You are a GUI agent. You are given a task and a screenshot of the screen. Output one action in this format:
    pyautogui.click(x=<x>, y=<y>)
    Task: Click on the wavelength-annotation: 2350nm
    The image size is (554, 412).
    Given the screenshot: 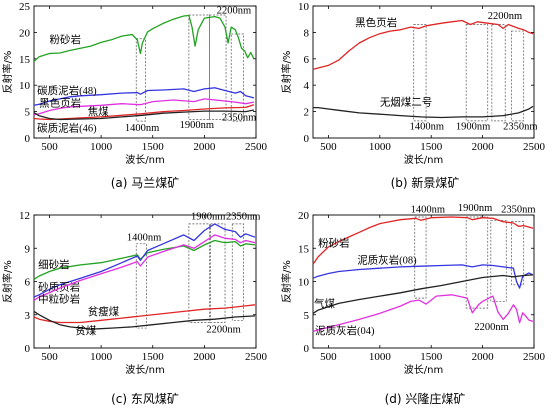 What is the action you would take?
    pyautogui.click(x=518, y=209)
    